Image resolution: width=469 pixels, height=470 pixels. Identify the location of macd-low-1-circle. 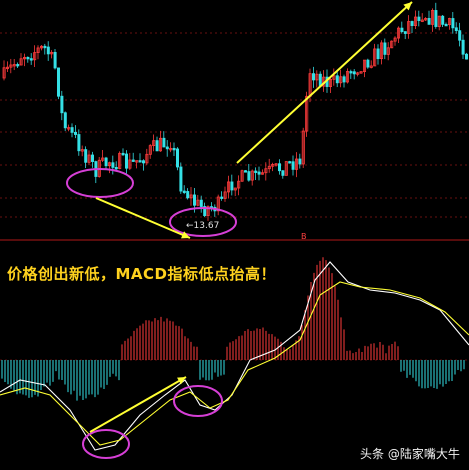
(106, 444).